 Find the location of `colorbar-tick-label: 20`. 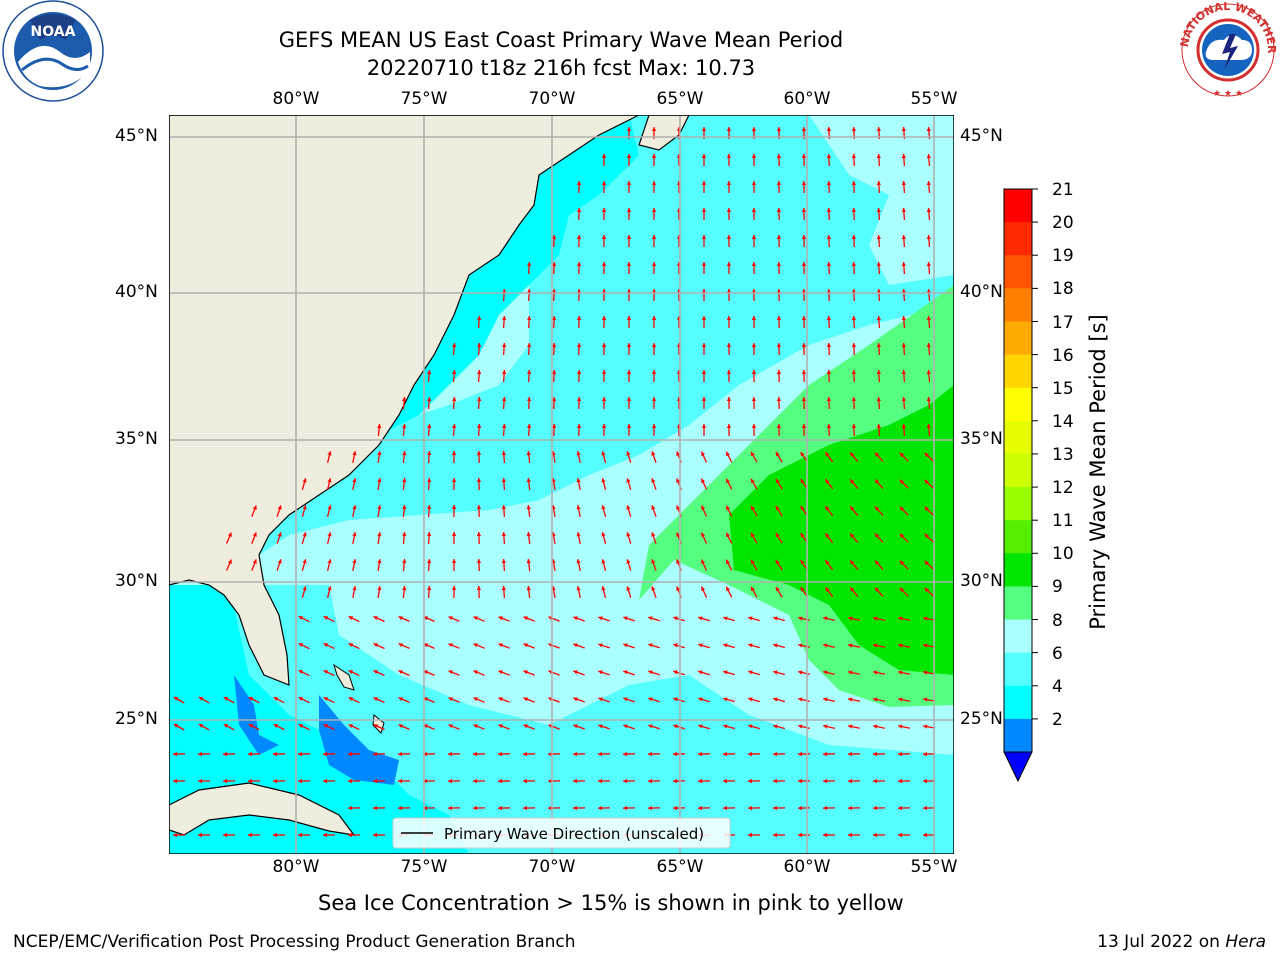

colorbar-tick-label: 20 is located at coordinates (1063, 223).